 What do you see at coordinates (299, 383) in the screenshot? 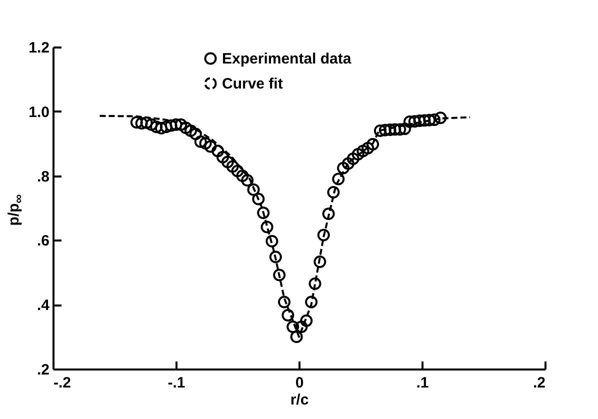
I see `x-tick-label: 0` at bounding box center [299, 383].